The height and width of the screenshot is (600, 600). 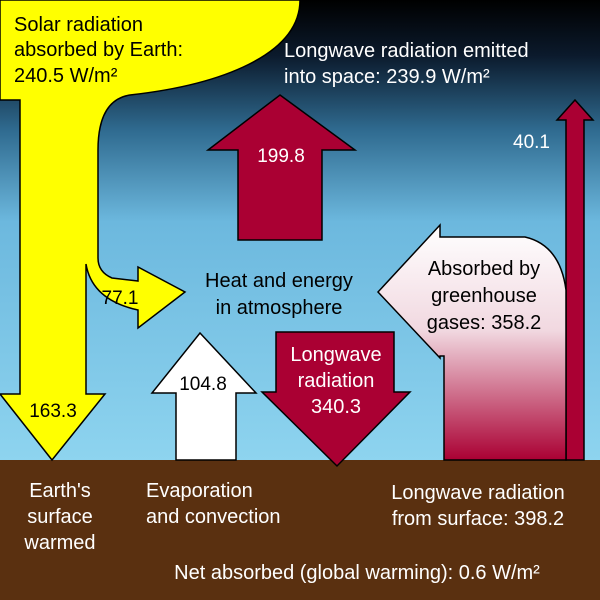 What do you see at coordinates (471, 342) in the screenshot?
I see `greenhouse-absorbed-arrow` at bounding box center [471, 342].